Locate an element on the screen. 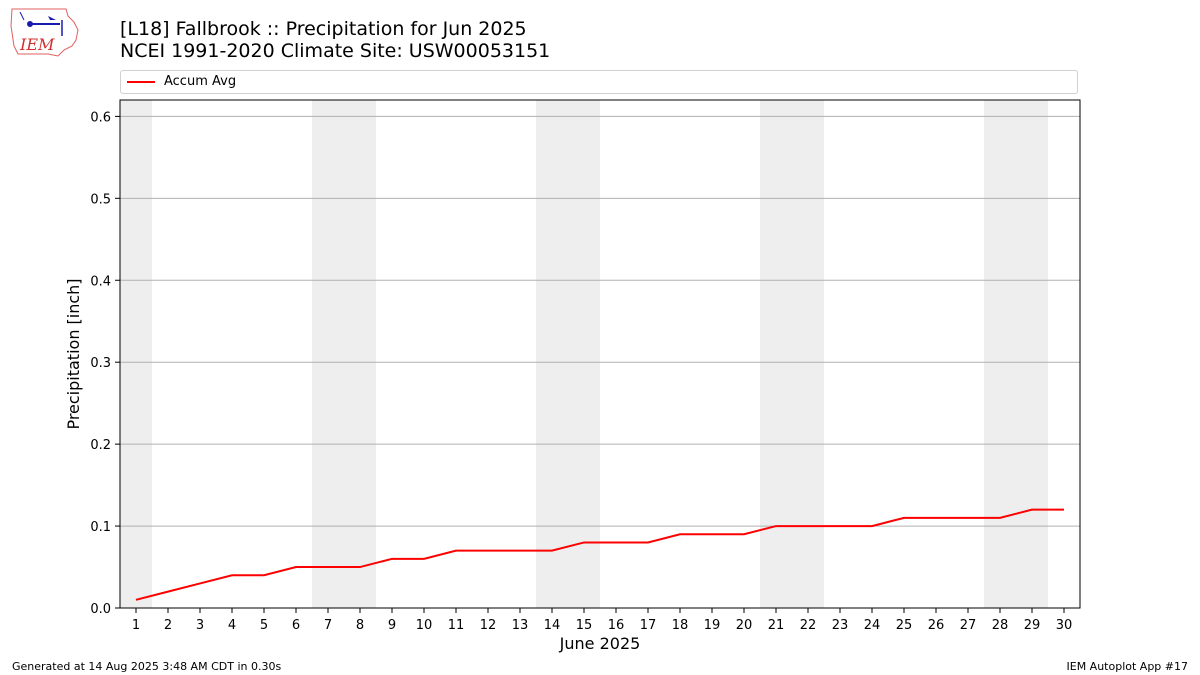  x-tick-label: 20 is located at coordinates (744, 625).